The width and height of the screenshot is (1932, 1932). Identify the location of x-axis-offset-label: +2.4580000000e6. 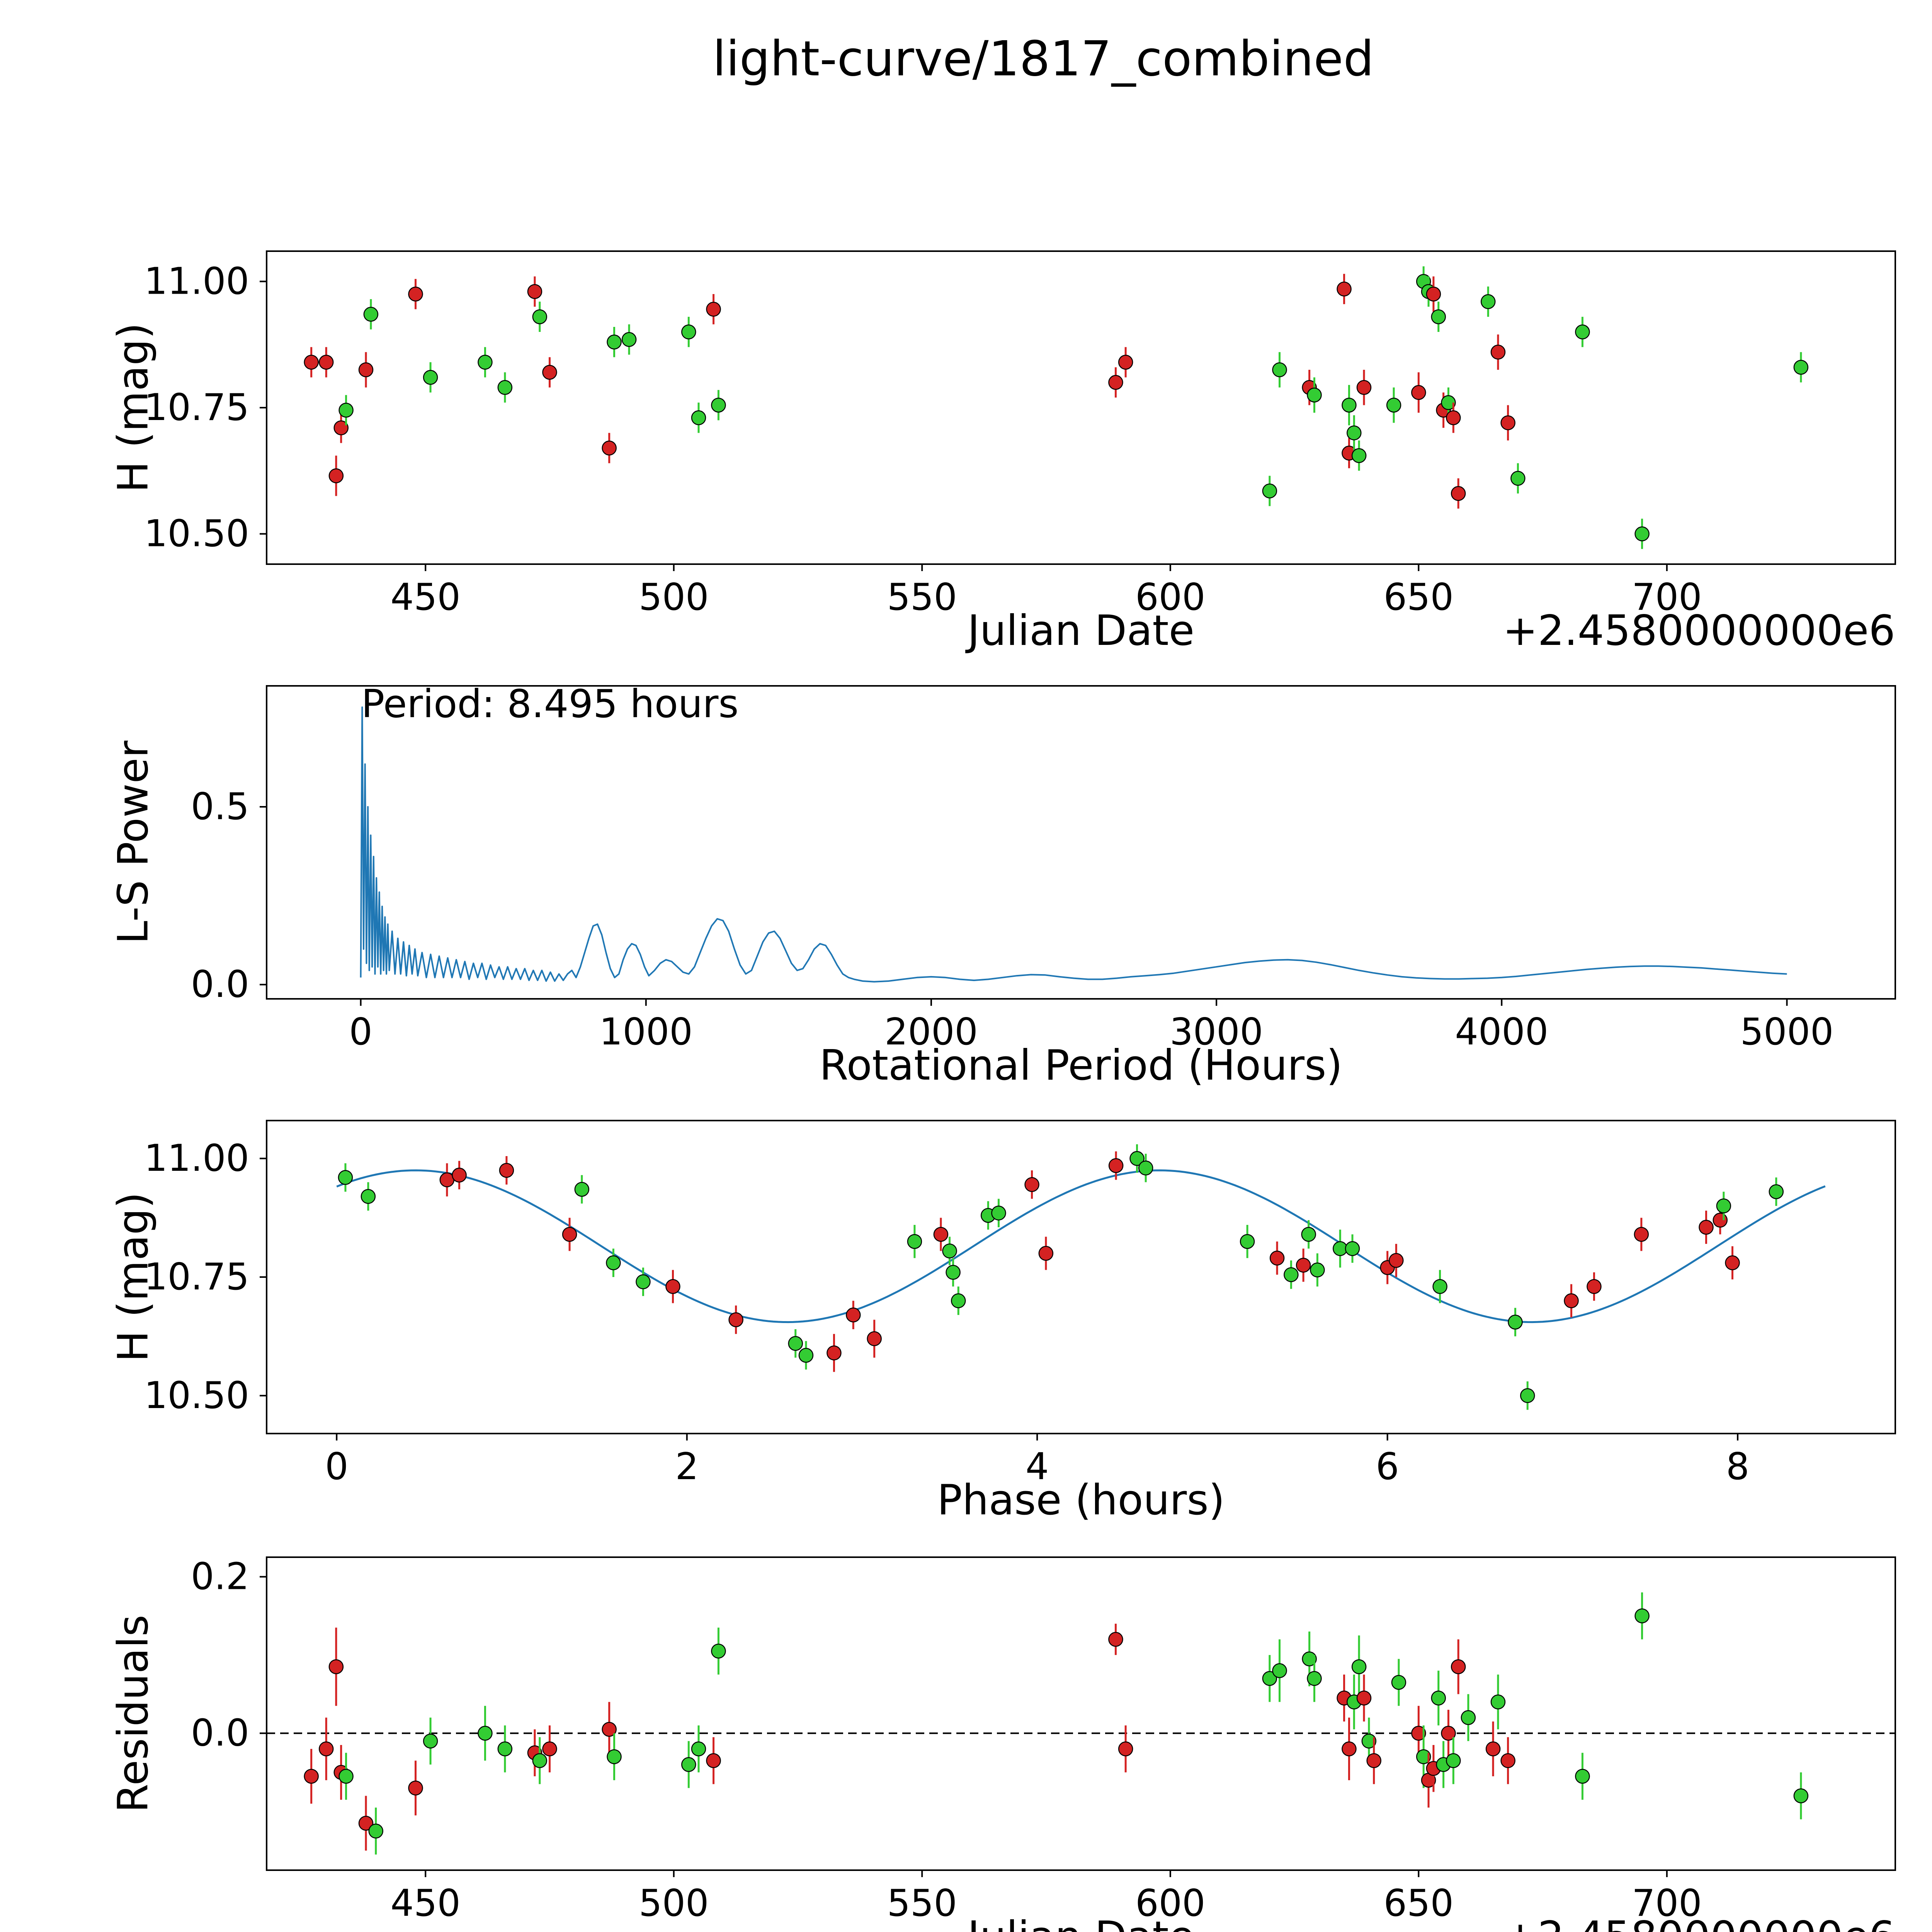
(1081, 1923).